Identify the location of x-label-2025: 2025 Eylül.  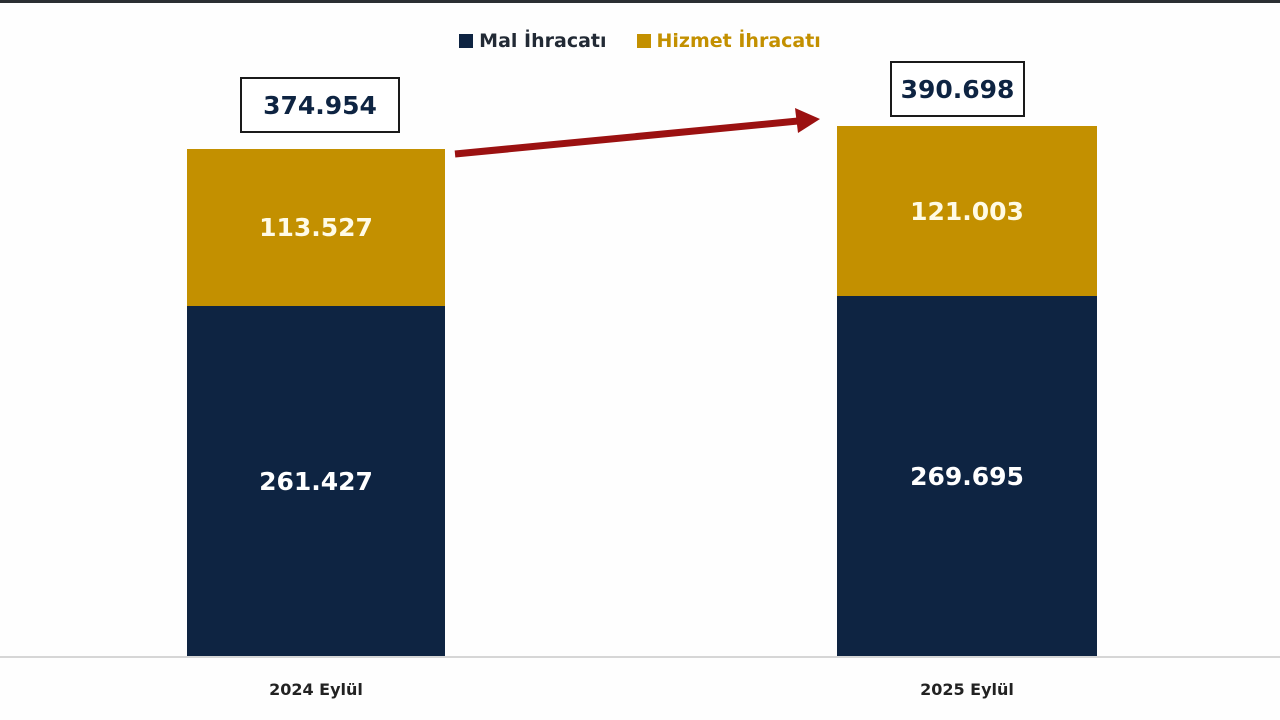
(967, 689).